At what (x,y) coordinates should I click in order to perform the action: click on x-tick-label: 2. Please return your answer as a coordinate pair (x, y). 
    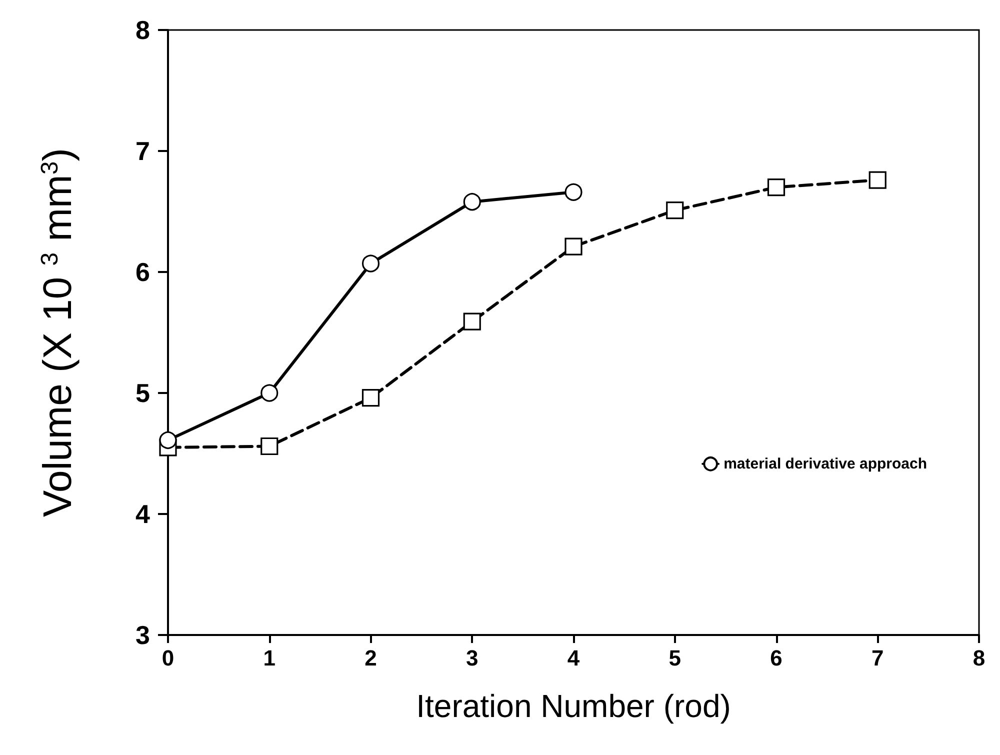
    Looking at the image, I should click on (370, 658).